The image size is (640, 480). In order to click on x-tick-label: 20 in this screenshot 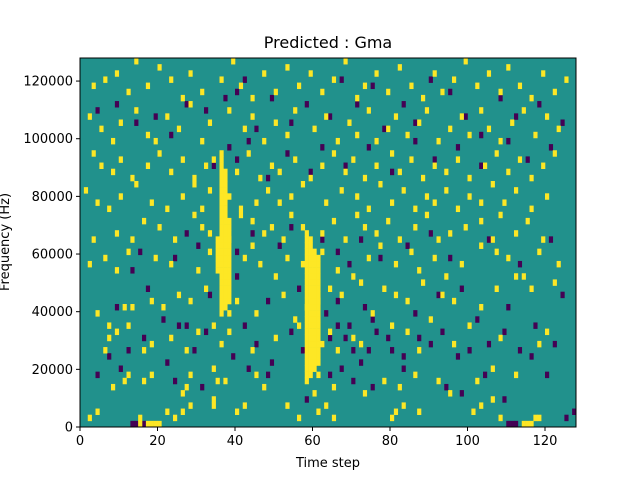, I will do `click(157, 441)`.